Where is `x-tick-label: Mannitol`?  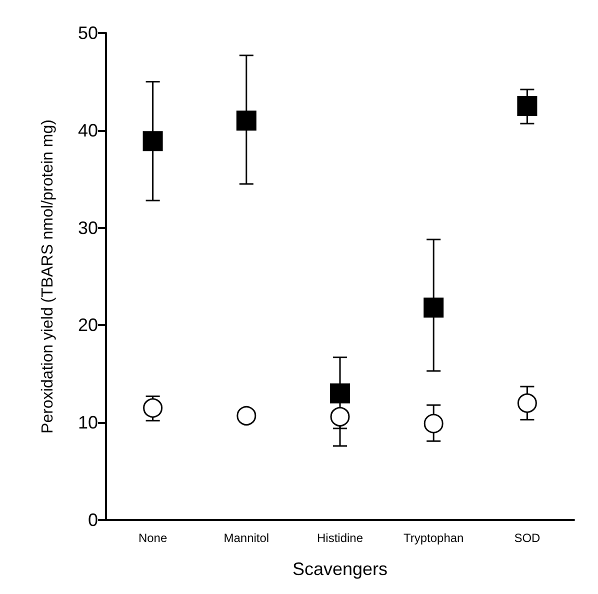 x-tick-label: Mannitol is located at coordinates (247, 538).